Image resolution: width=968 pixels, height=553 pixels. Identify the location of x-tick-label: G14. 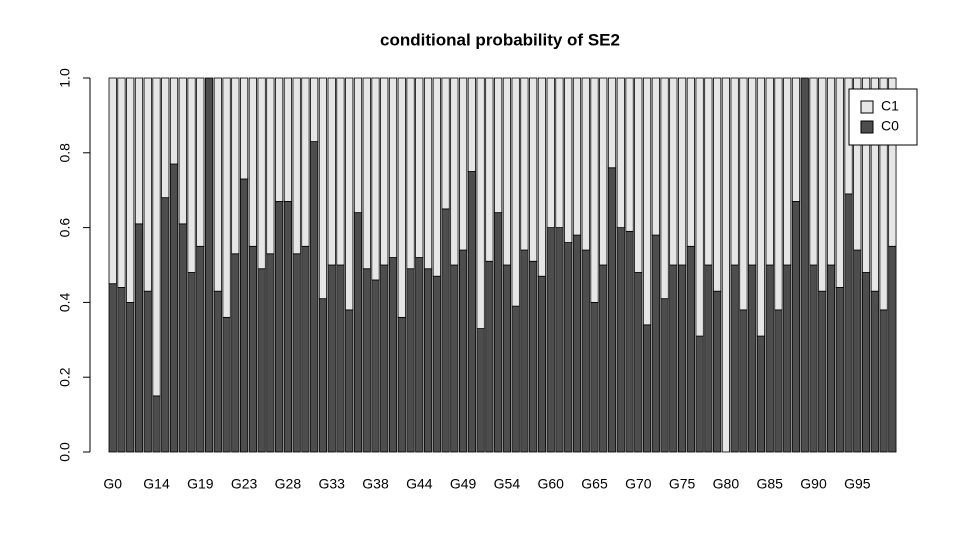
(156, 484).